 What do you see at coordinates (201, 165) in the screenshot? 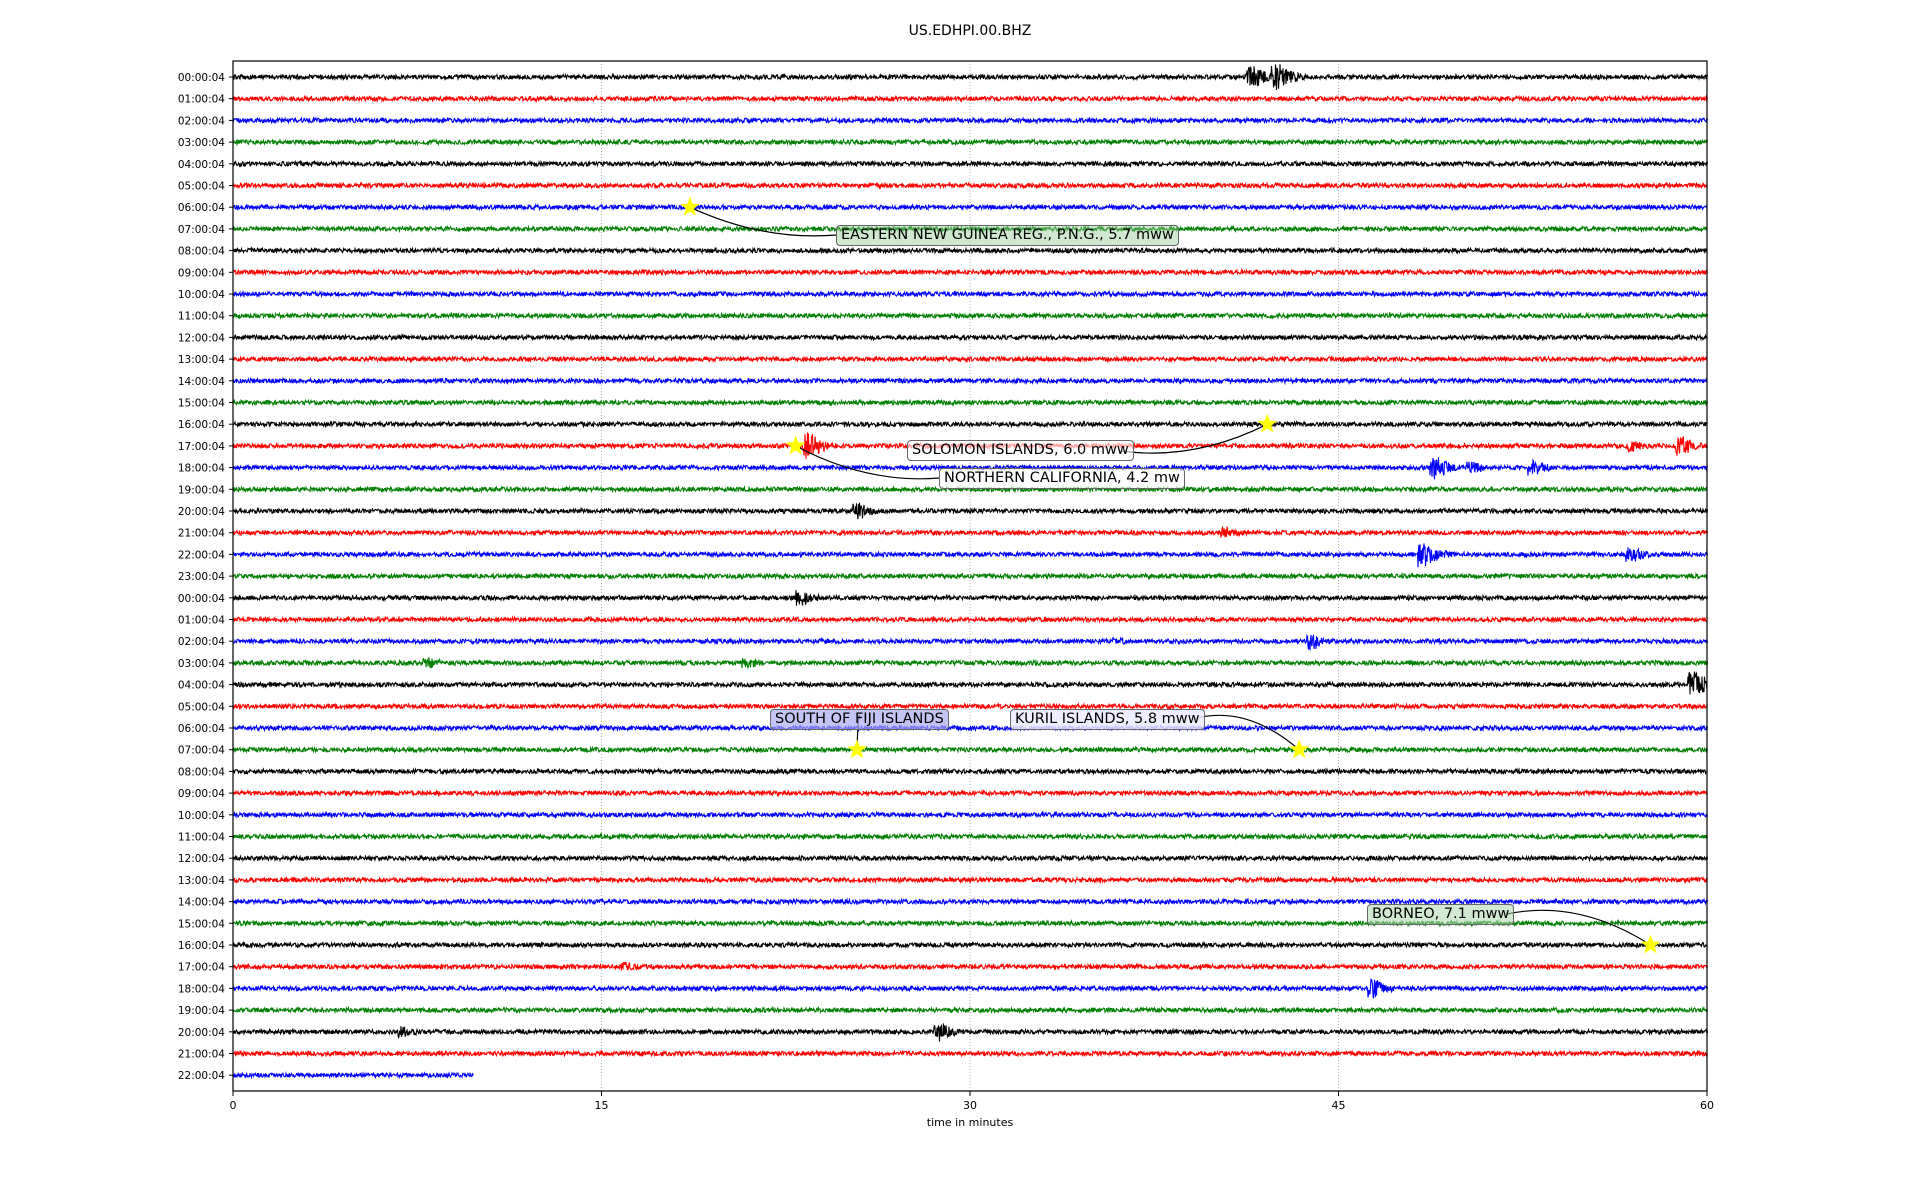
I see `y-tick-label: 04:00:04` at bounding box center [201, 165].